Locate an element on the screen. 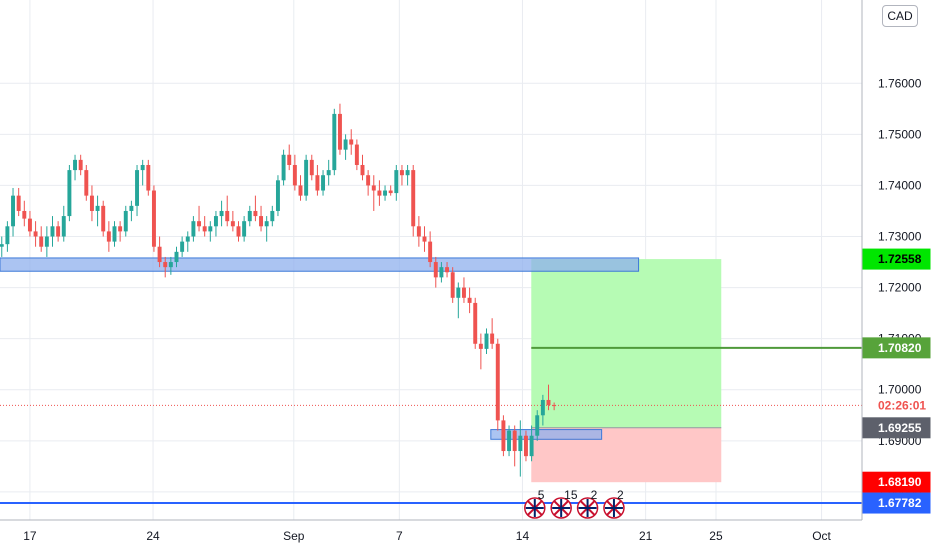 The image size is (932, 550). price-tag-label: 02:26:01 is located at coordinates (902, 405).